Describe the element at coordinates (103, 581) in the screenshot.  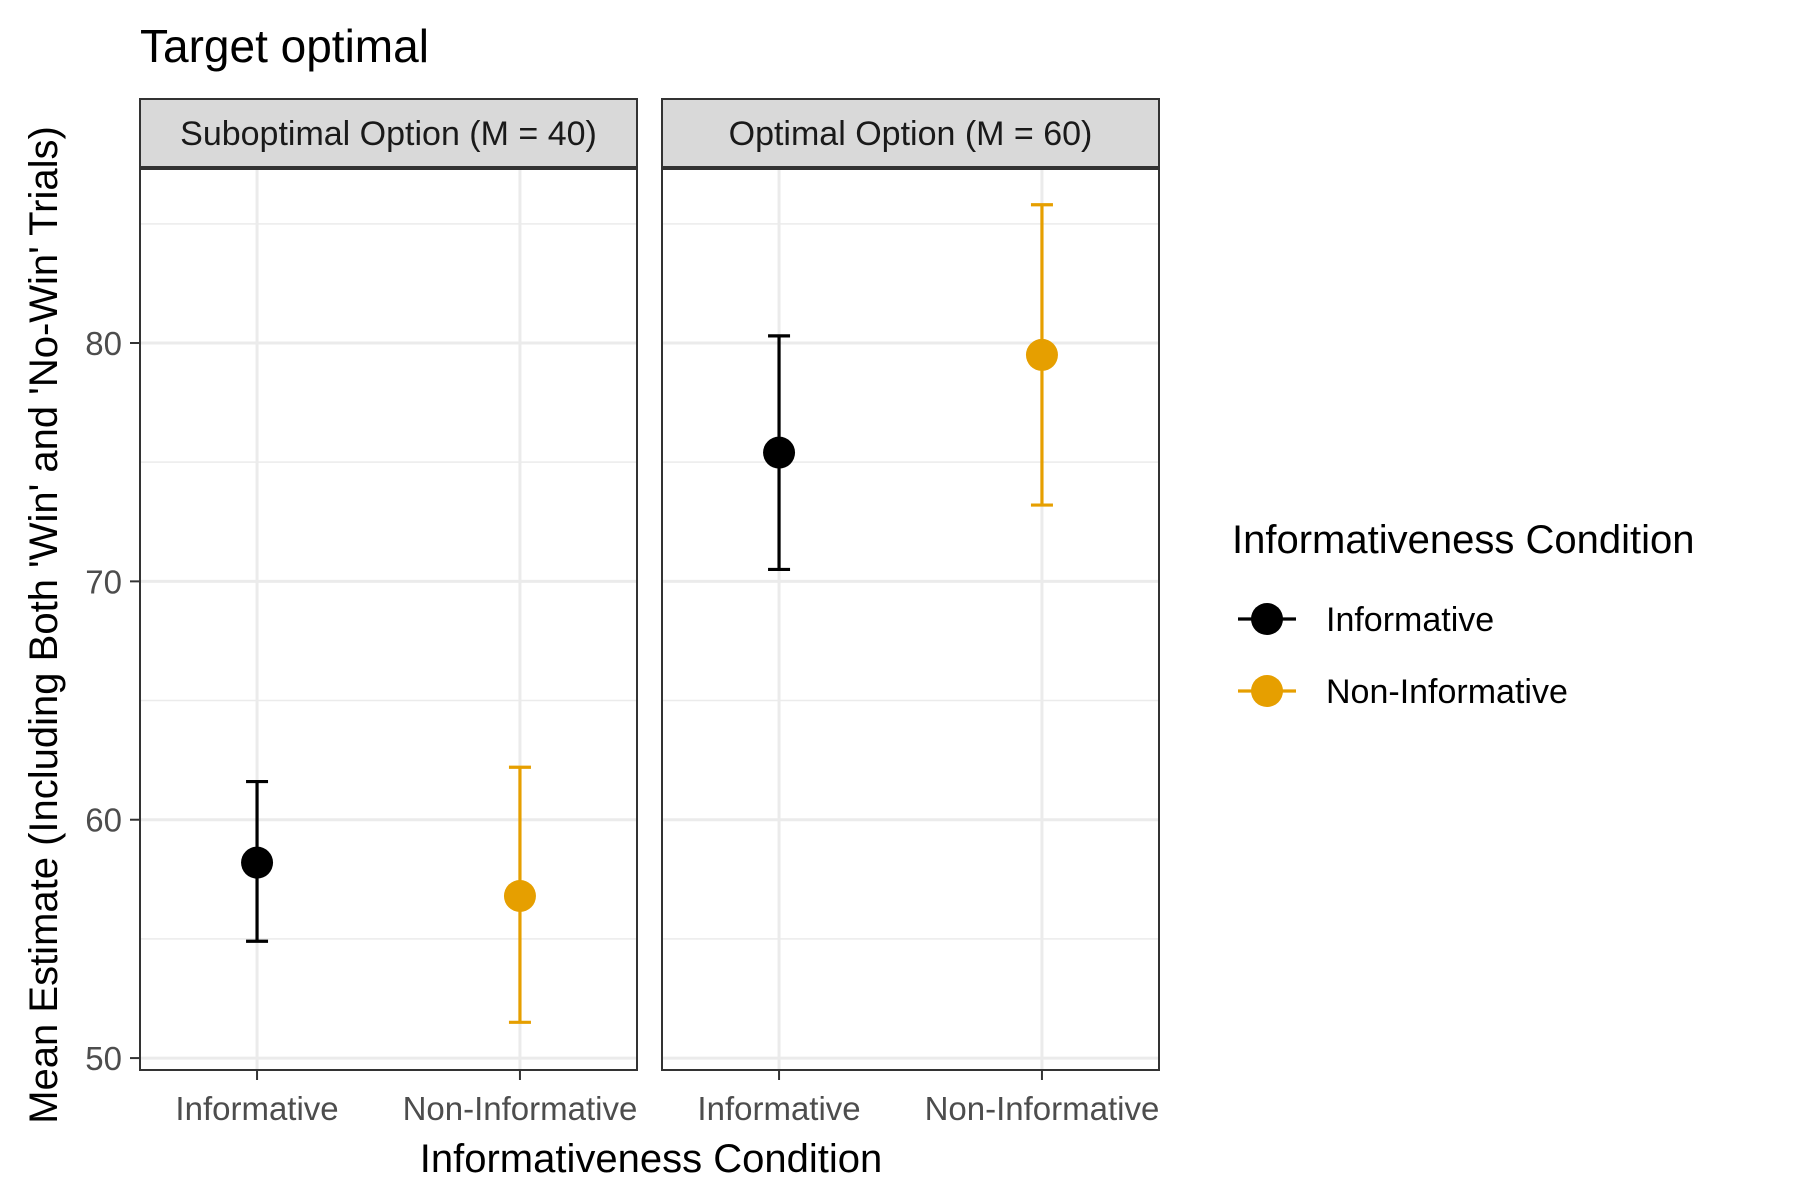
I see `y-tick-label: 70` at that location.